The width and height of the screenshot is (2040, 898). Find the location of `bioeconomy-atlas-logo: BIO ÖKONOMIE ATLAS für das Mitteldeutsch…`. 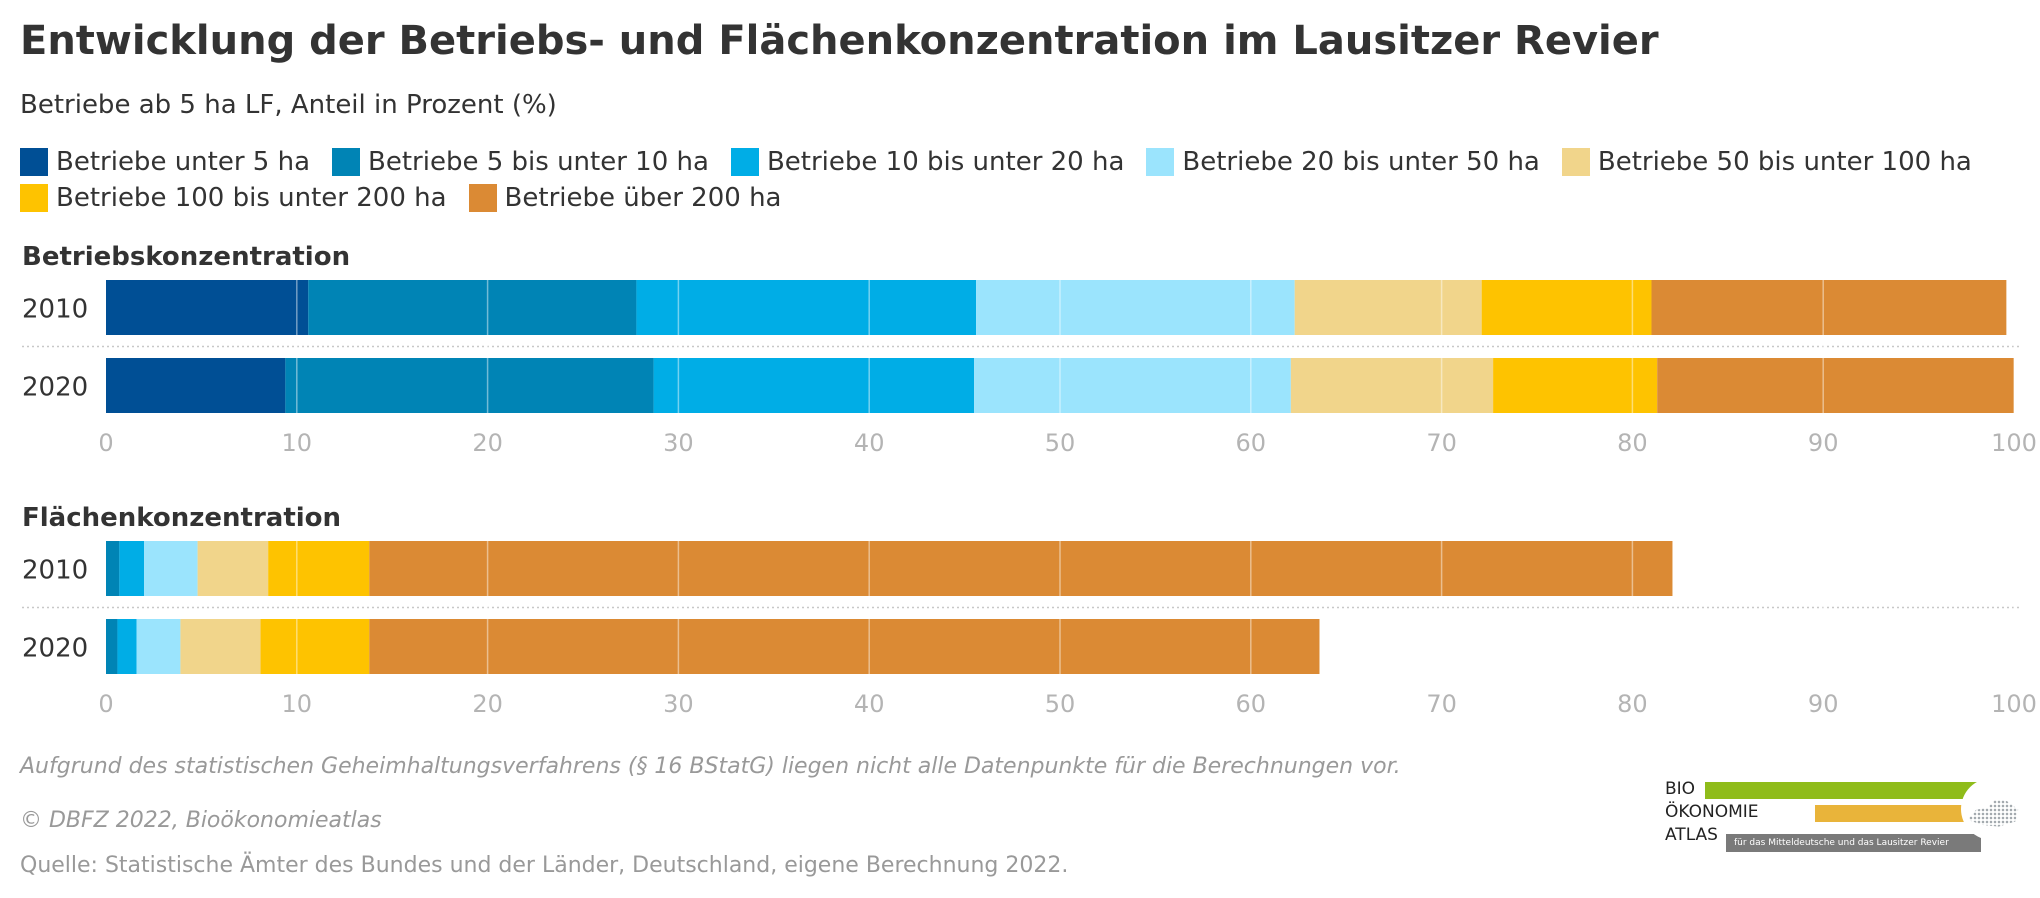

bioeconomy-atlas-logo: BIO ÖKONOMIE ATLAS für das Mitteldeutsch… is located at coordinates (1845, 818).